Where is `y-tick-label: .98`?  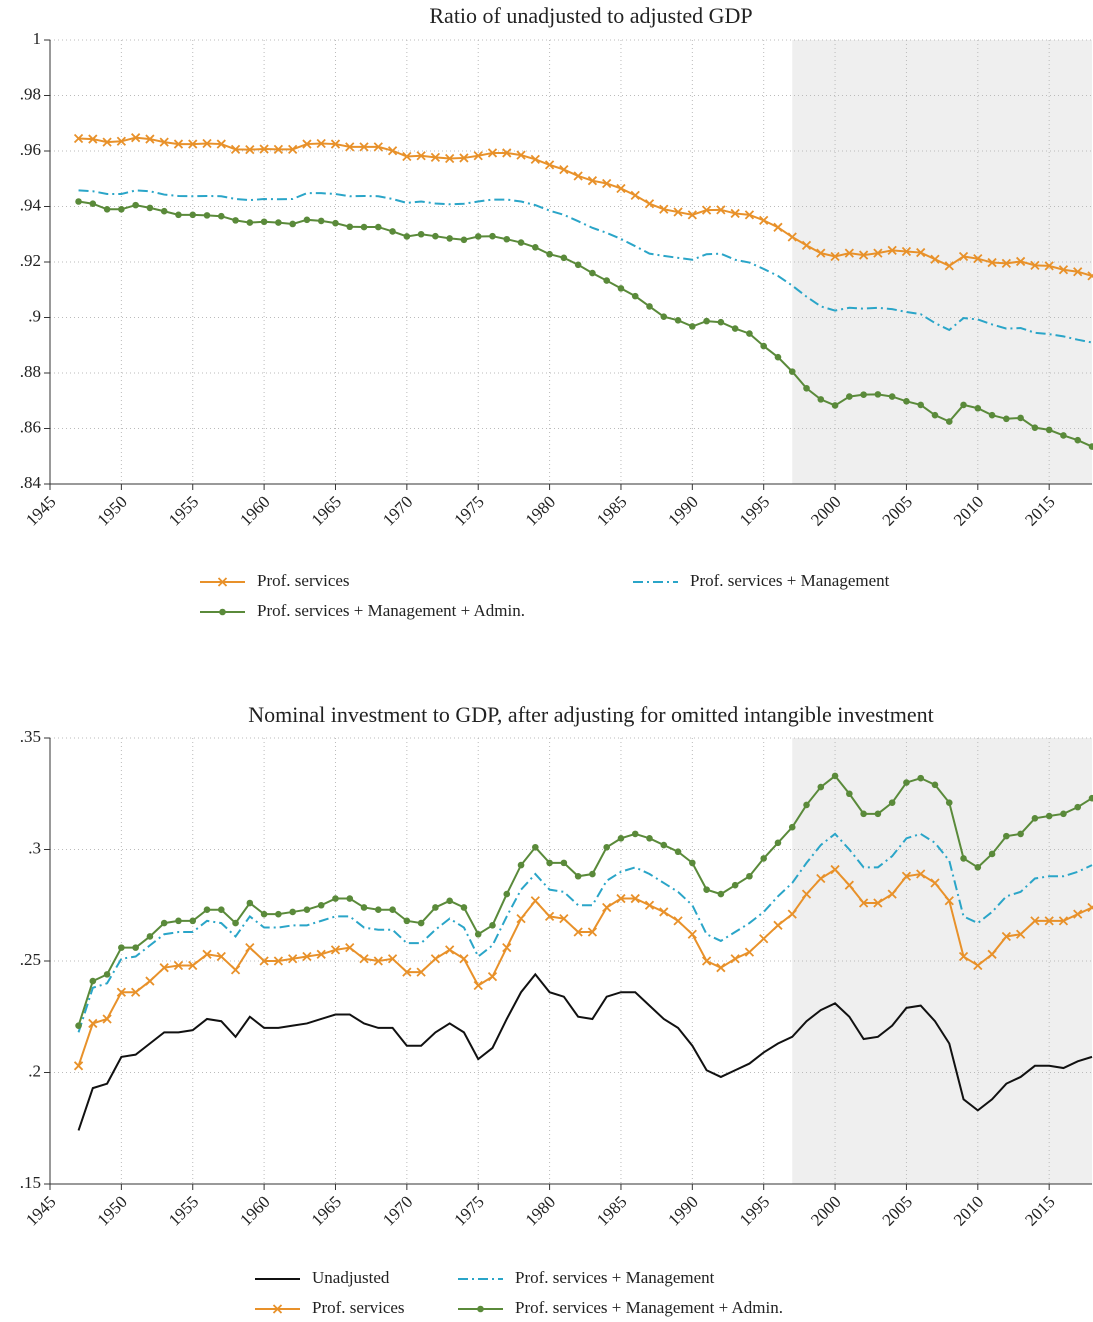 y-tick-label: .98 is located at coordinates (30, 93).